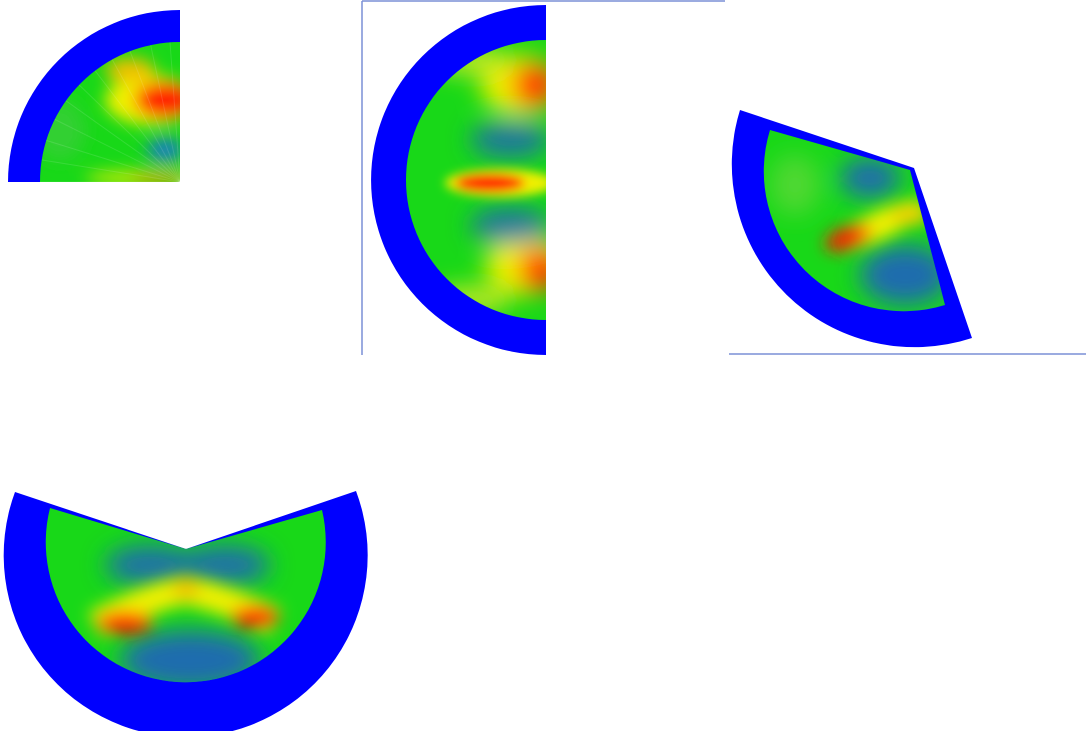 The image size is (1086, 731). Describe the element at coordinates (94, 96) in the screenshot. I see `quarter-sector-plot` at that location.